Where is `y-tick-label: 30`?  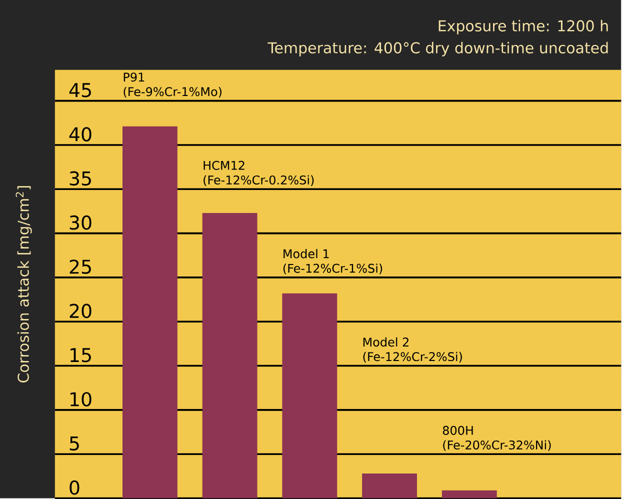
y-tick-label: 30 is located at coordinates (81, 222).